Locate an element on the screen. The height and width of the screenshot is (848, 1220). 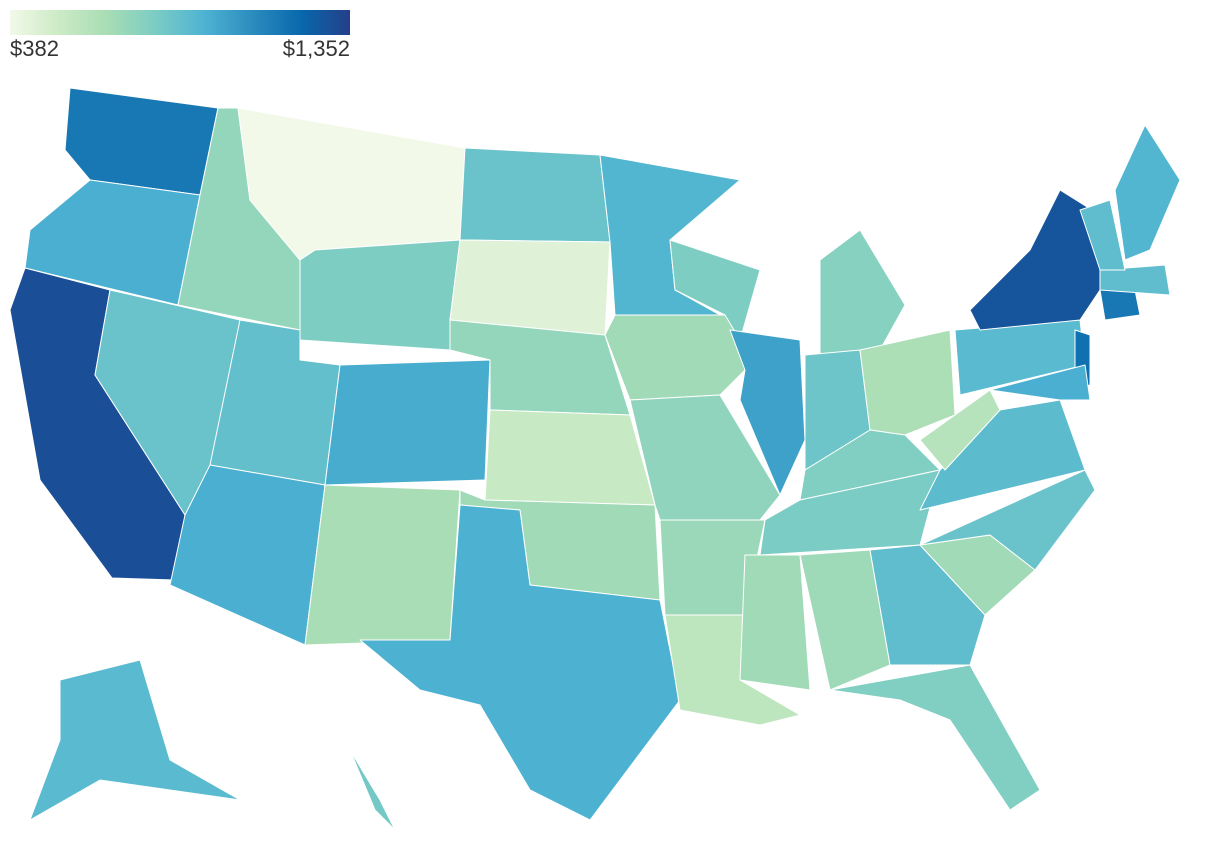
legend-label: $1,352 is located at coordinates (316, 48).